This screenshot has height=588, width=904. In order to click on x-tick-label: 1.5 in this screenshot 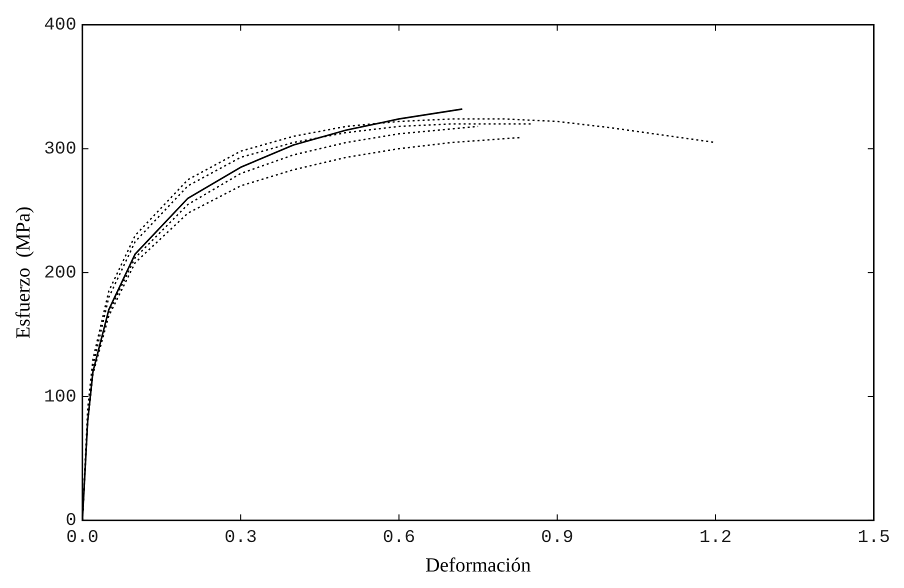, I will do `click(874, 538)`.